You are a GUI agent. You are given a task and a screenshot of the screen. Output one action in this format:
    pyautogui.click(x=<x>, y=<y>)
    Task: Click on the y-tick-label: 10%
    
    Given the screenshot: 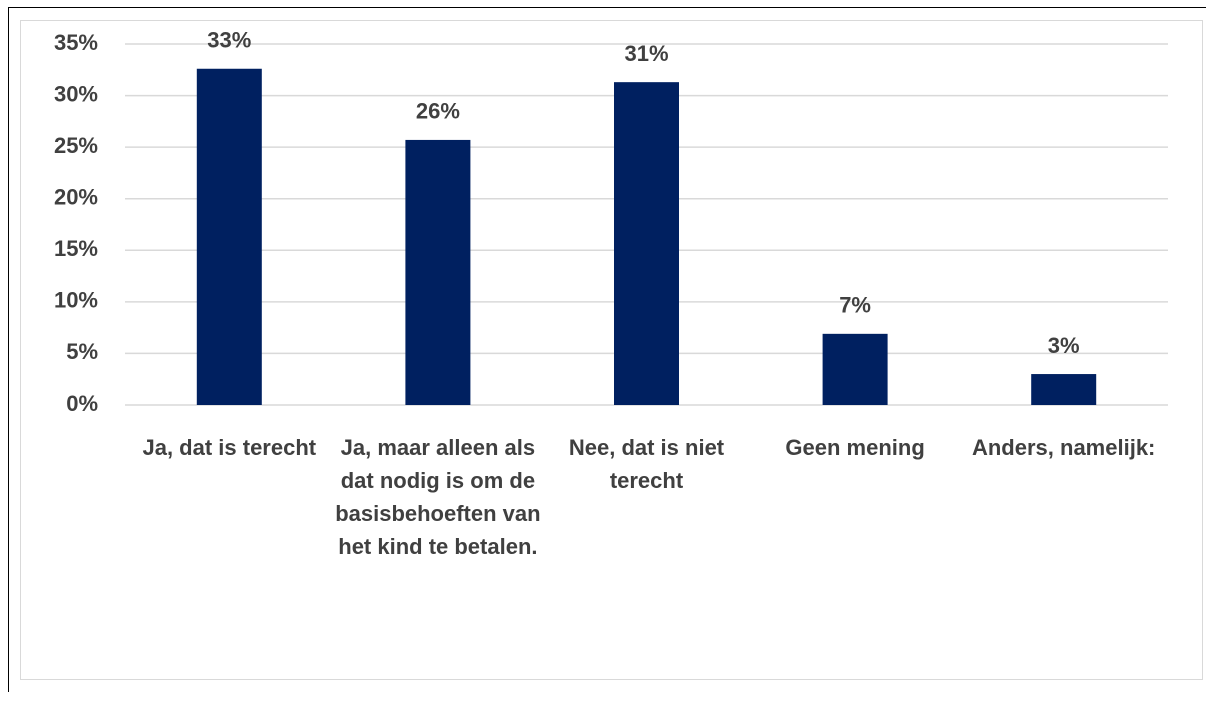 What is the action you would take?
    pyautogui.click(x=76, y=300)
    